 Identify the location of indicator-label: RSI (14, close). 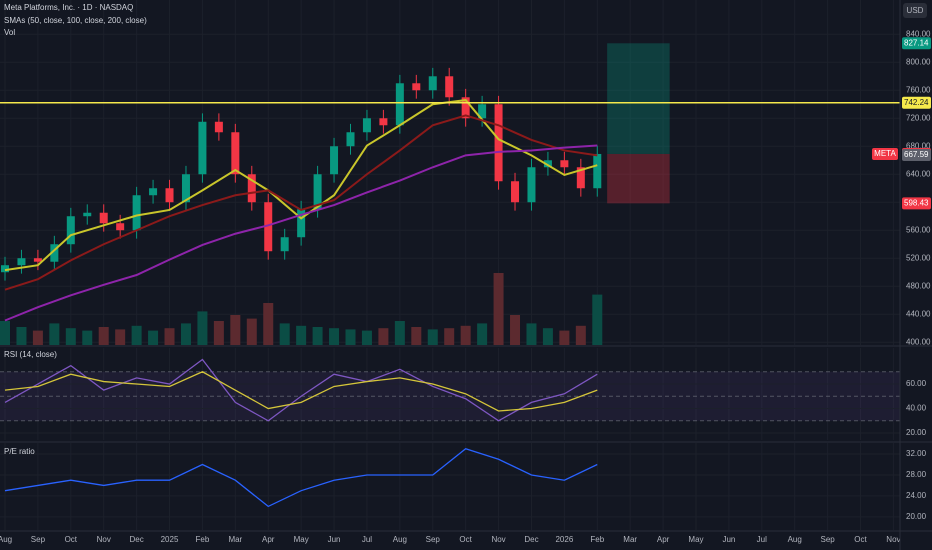
(30, 354).